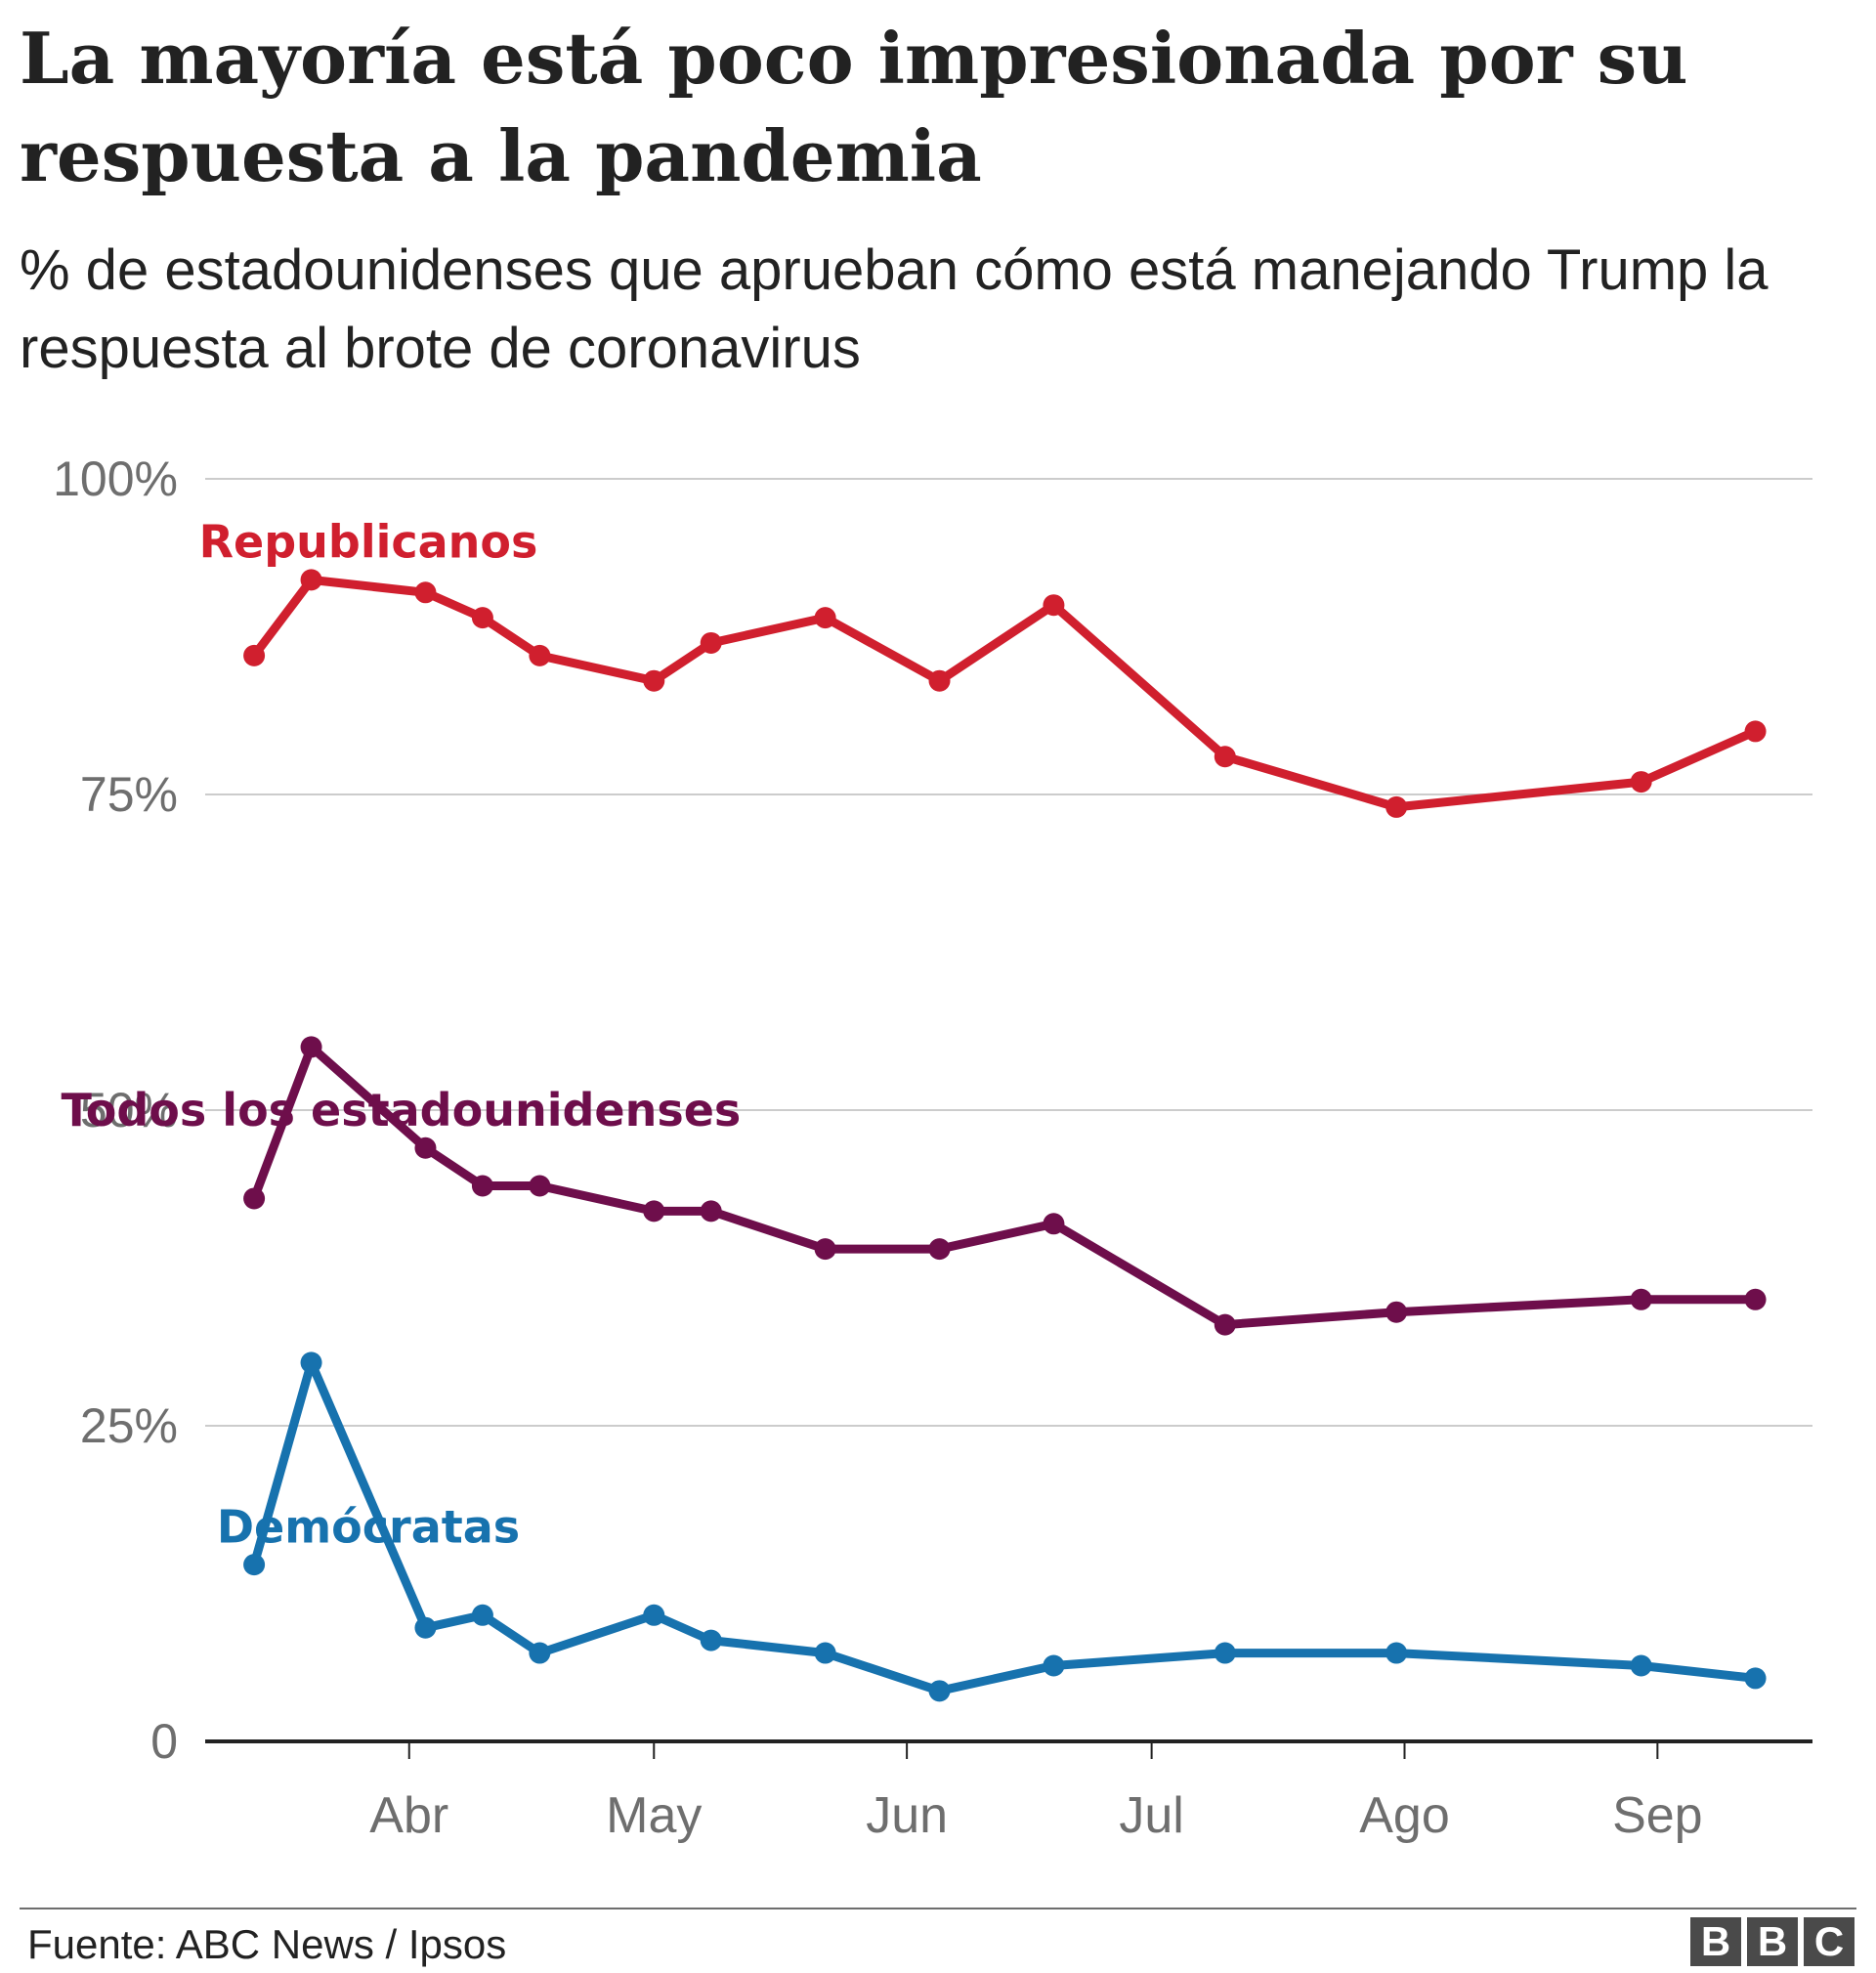 This screenshot has width=1876, height=1973. I want to click on footer-divider, so click(938, 1908).